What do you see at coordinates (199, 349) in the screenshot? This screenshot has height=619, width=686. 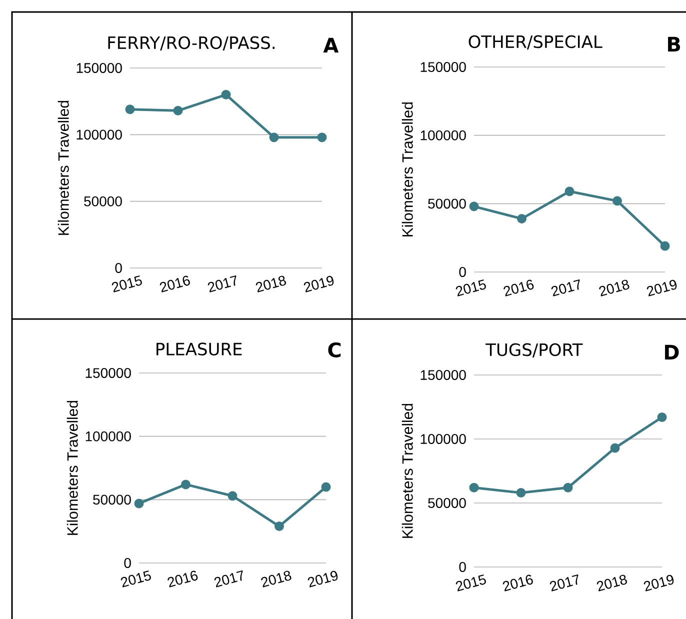 I see `chart-title: PLEASURE` at bounding box center [199, 349].